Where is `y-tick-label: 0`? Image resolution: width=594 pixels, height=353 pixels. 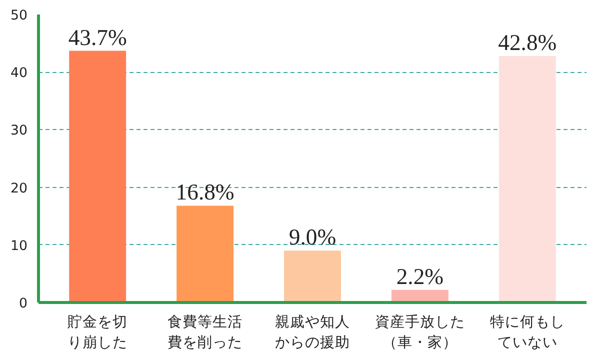 y-tick-label: 0 is located at coordinates (23, 304).